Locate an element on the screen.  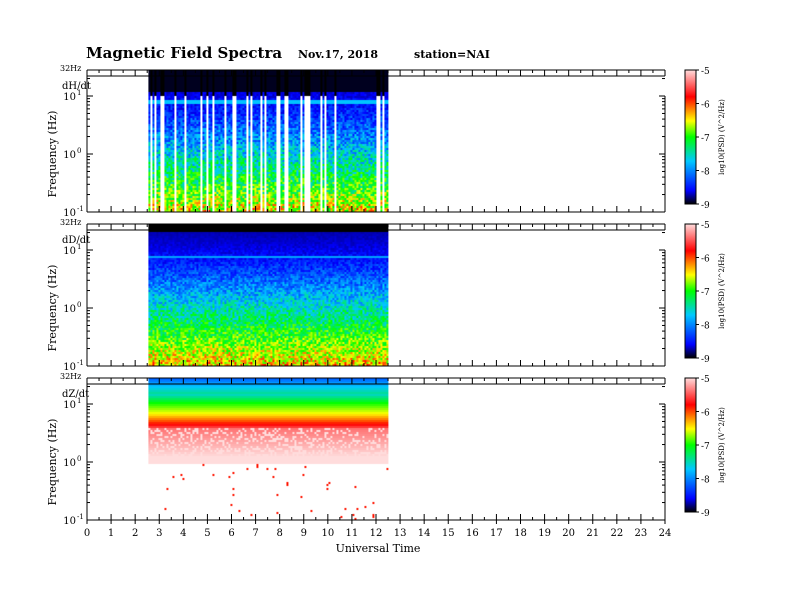
x-tick-label: 10 is located at coordinates (327, 533).